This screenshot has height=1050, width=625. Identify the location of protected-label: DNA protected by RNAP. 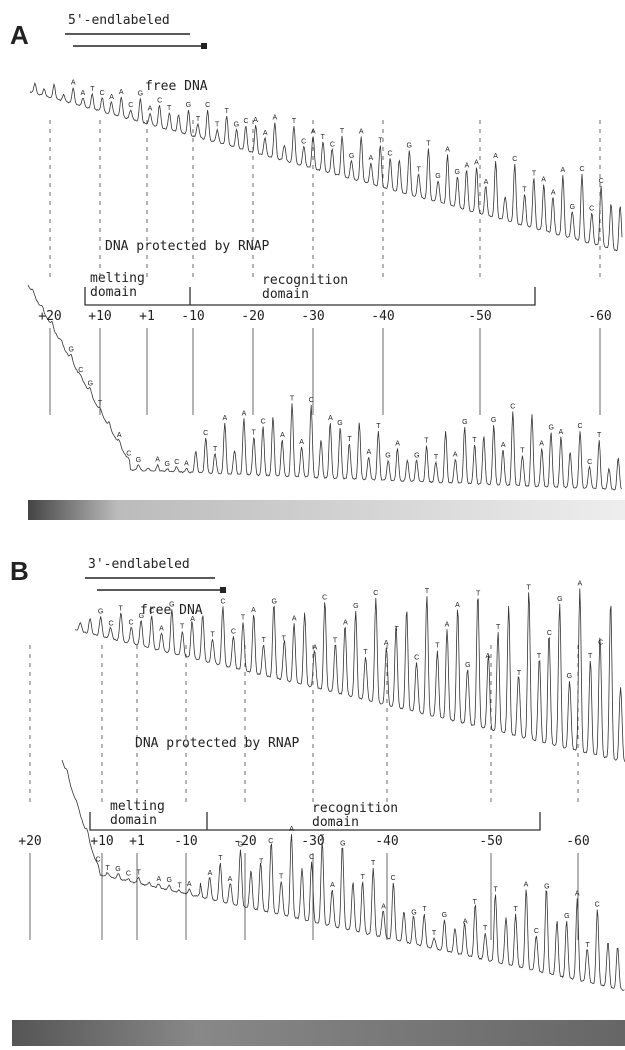
(217, 743).